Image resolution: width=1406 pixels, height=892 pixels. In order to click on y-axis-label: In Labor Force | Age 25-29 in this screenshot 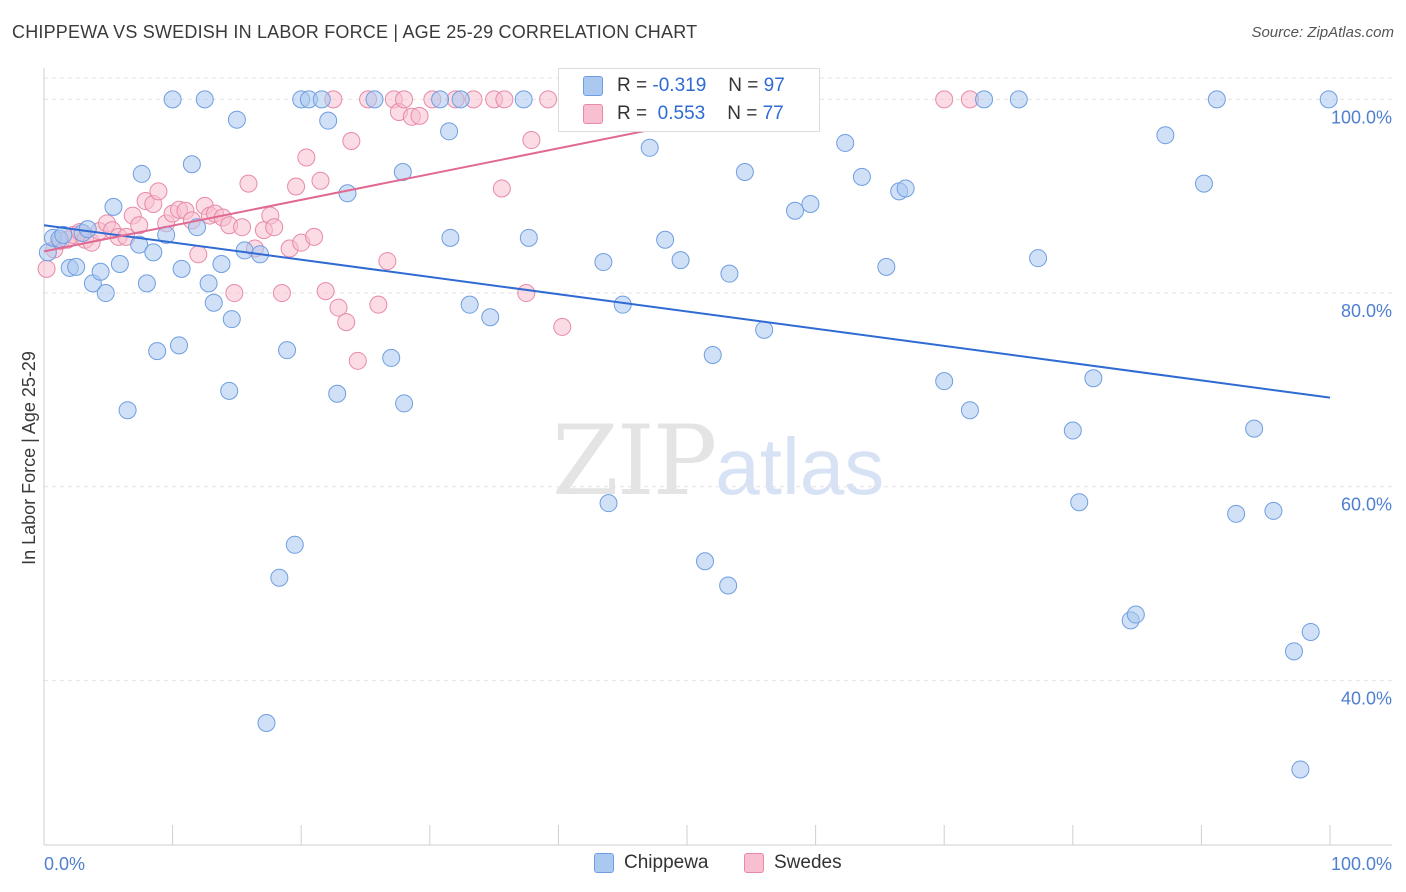, I will do `click(29, 458)`.